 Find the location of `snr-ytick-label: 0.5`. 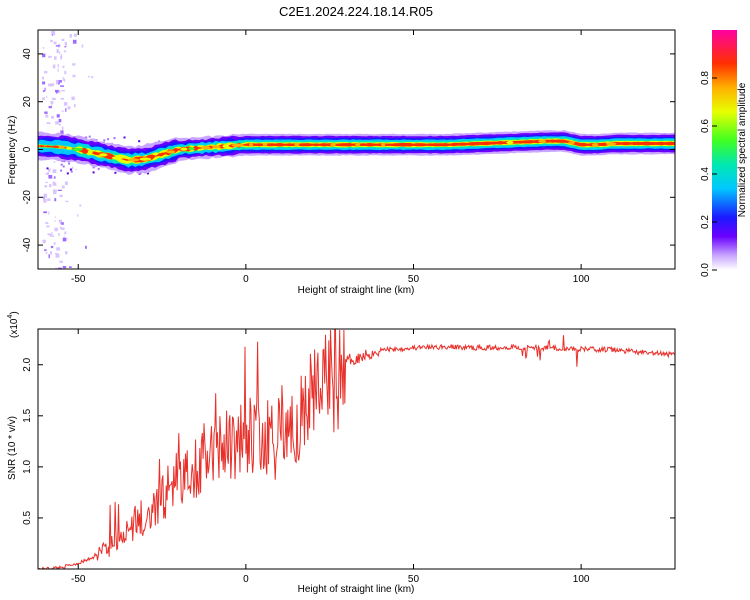

snr-ytick-label: 0.5 is located at coordinates (27, 518).